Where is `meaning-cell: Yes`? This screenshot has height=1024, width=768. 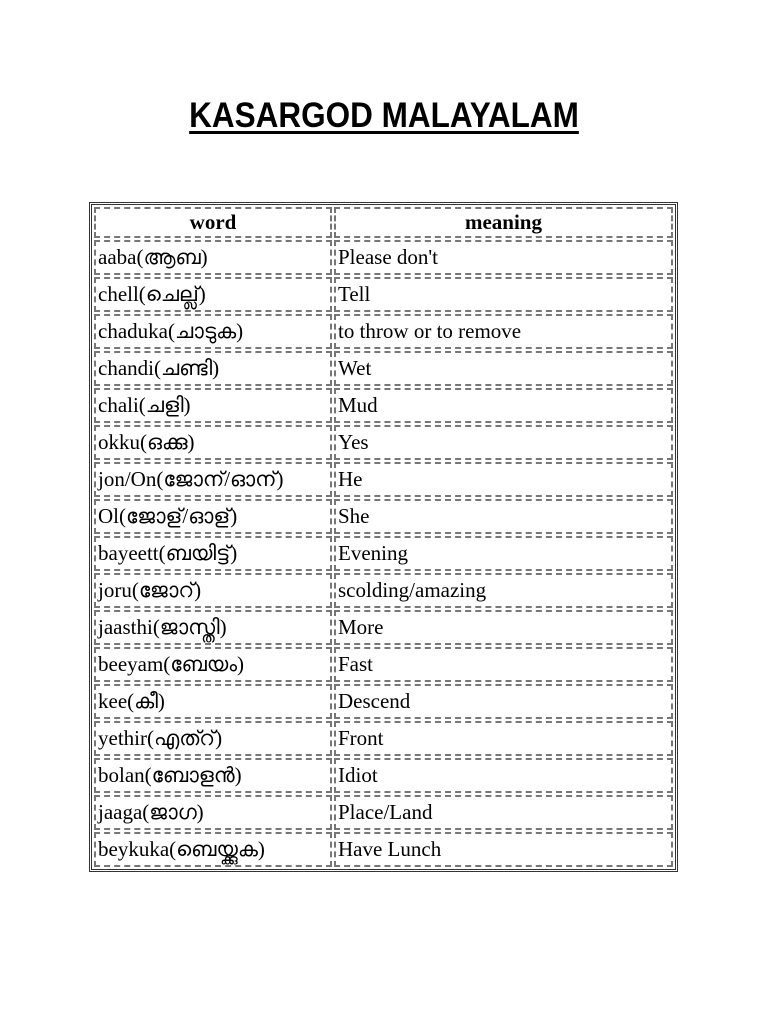 meaning-cell: Yes is located at coordinates (503, 442).